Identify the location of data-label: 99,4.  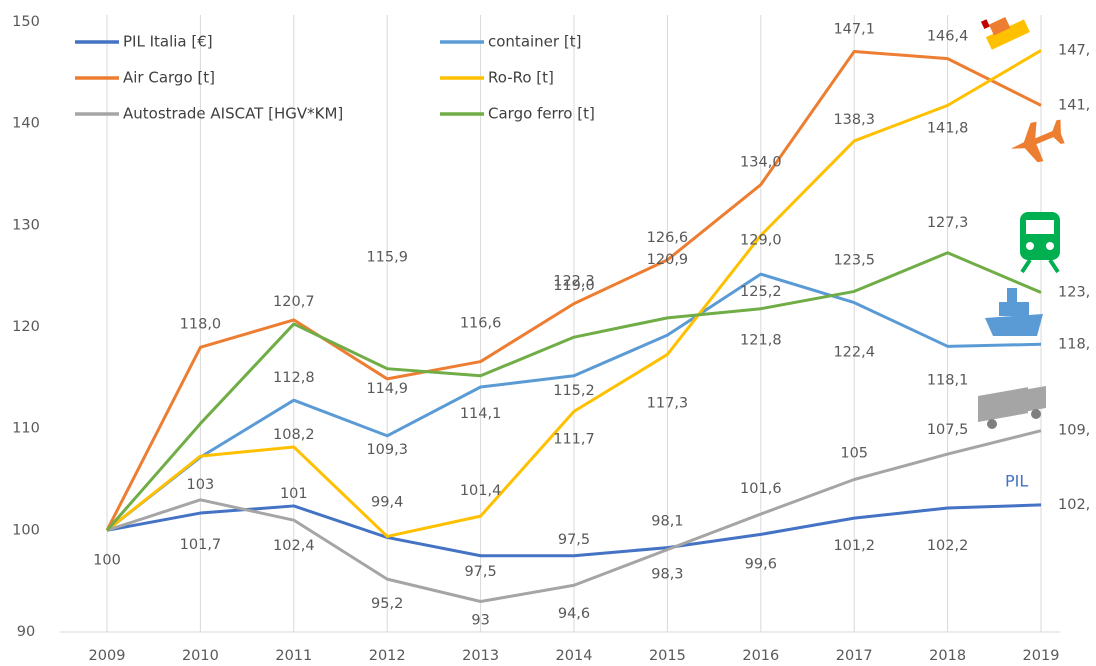
(387, 502).